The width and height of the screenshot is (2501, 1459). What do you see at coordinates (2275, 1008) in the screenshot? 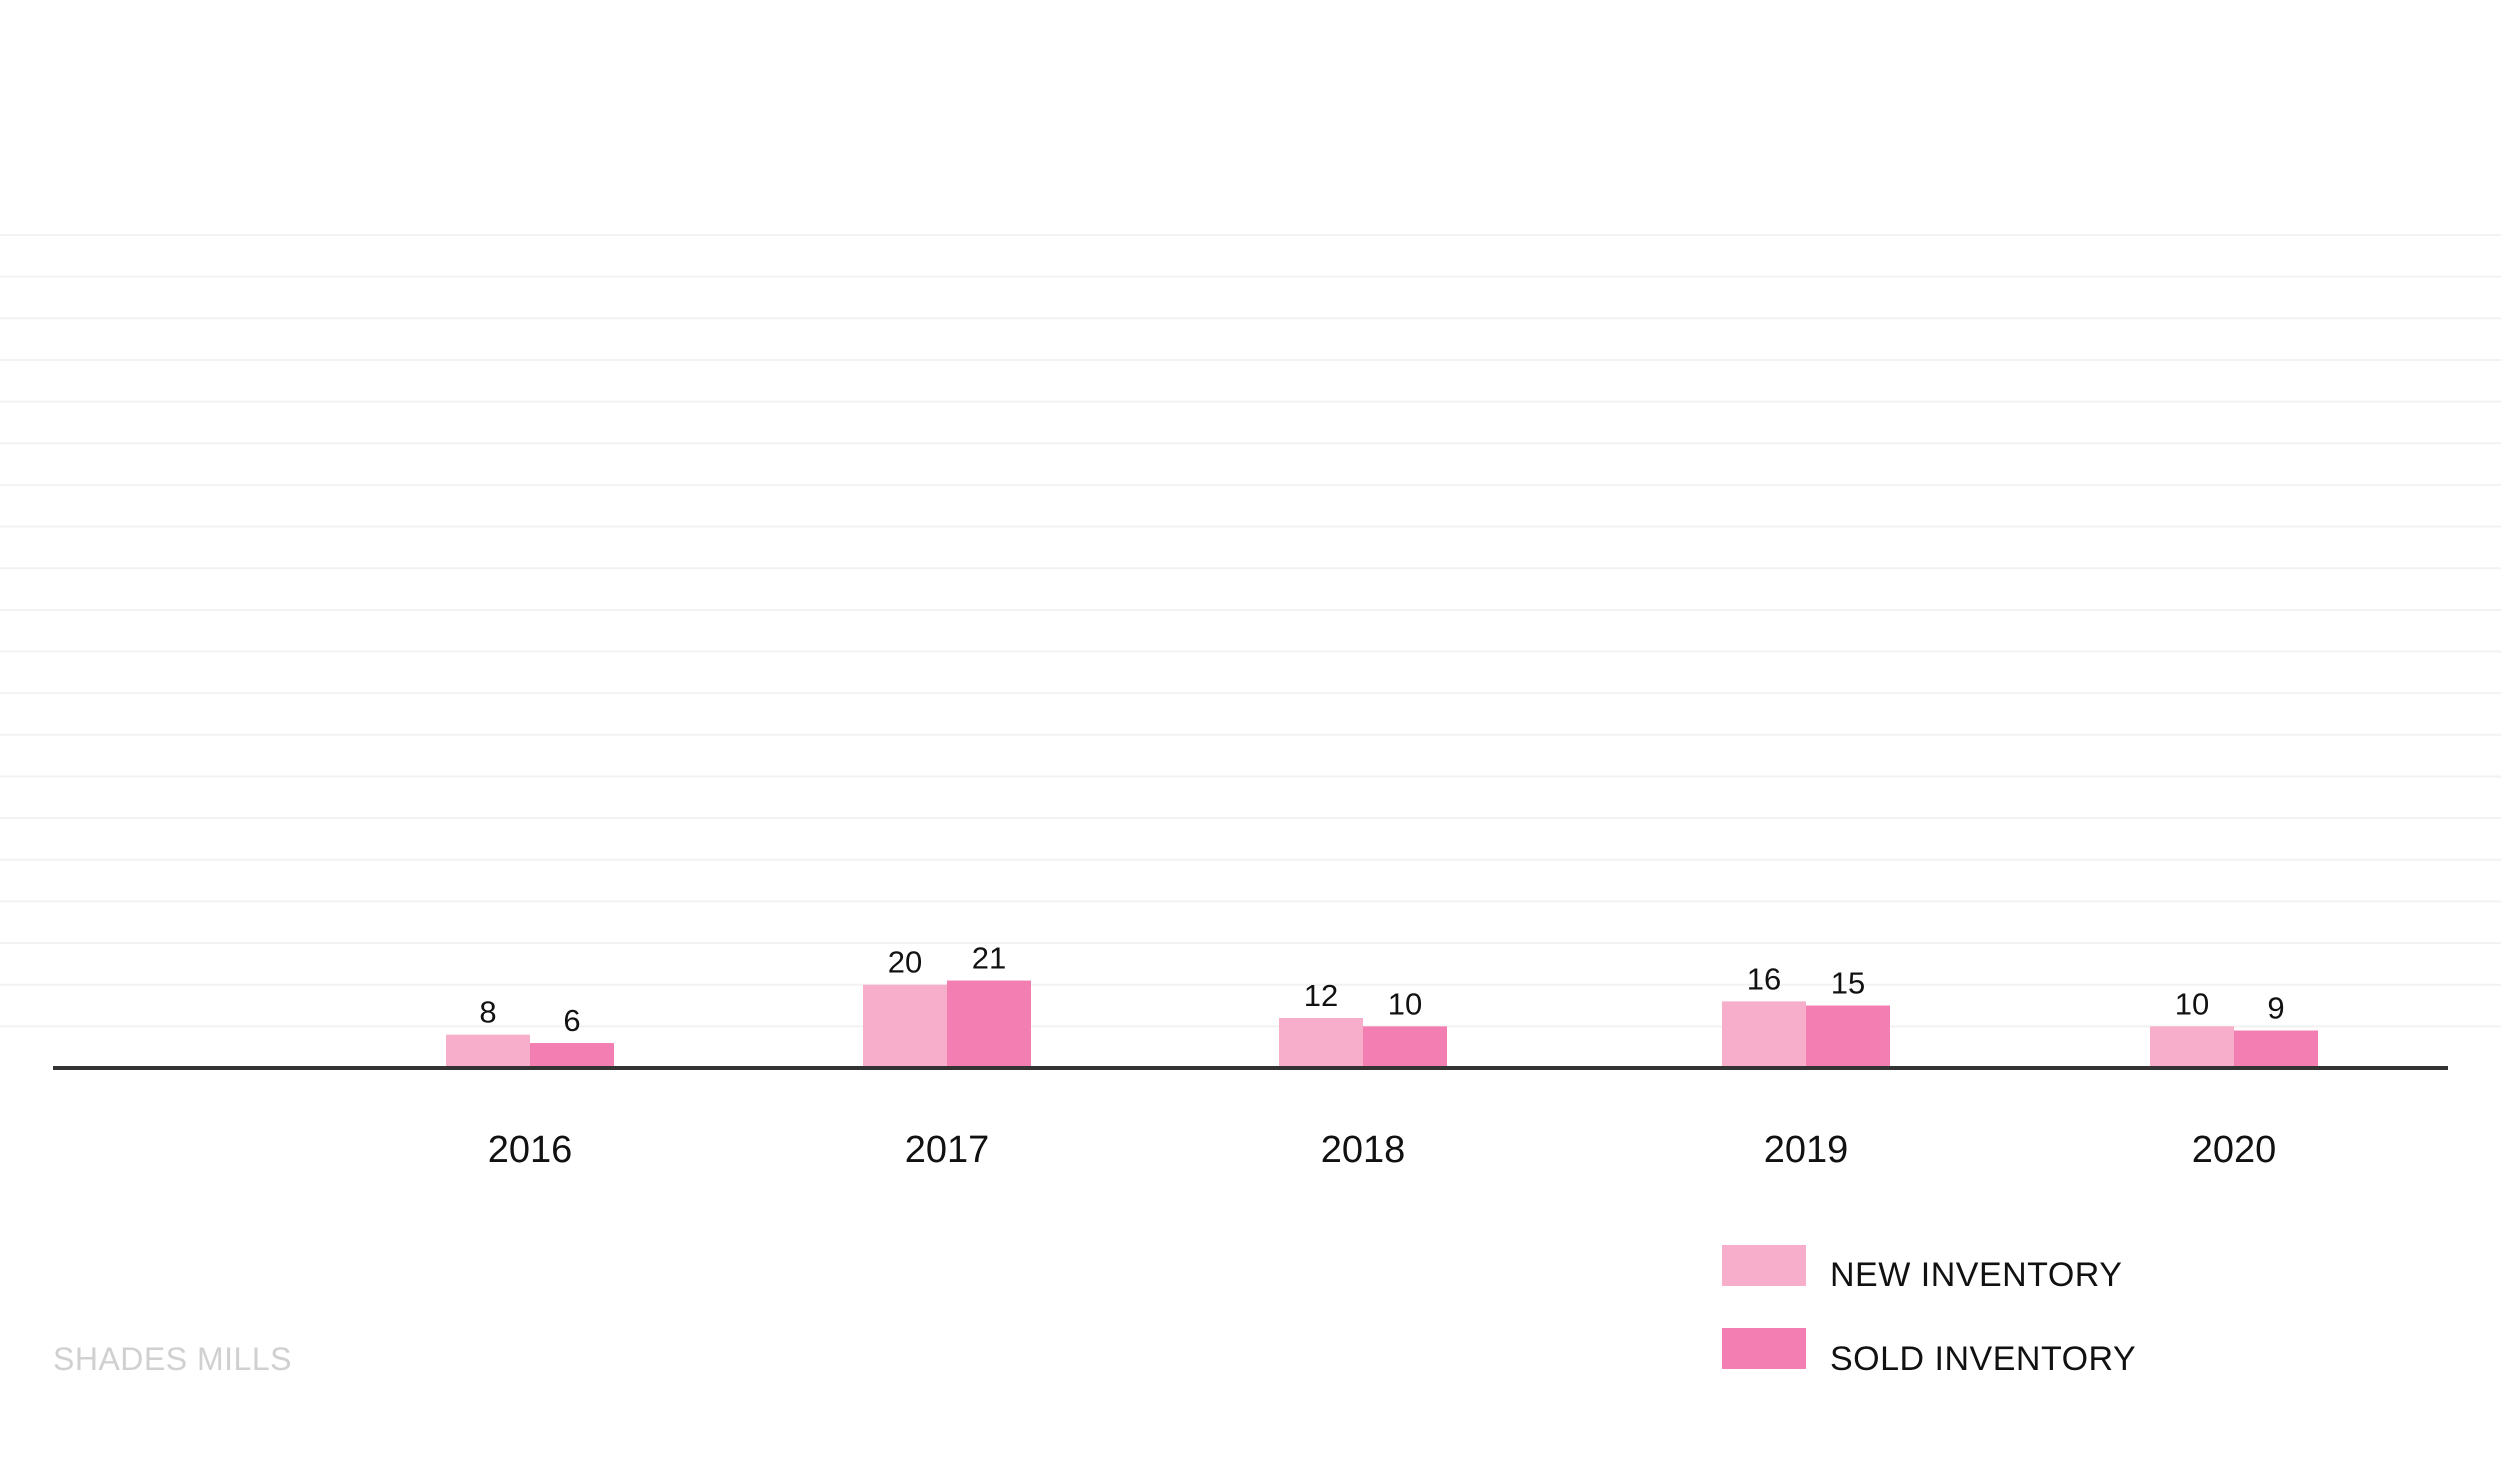
I see `data-label-sold-inventory-2020: 9` at bounding box center [2275, 1008].